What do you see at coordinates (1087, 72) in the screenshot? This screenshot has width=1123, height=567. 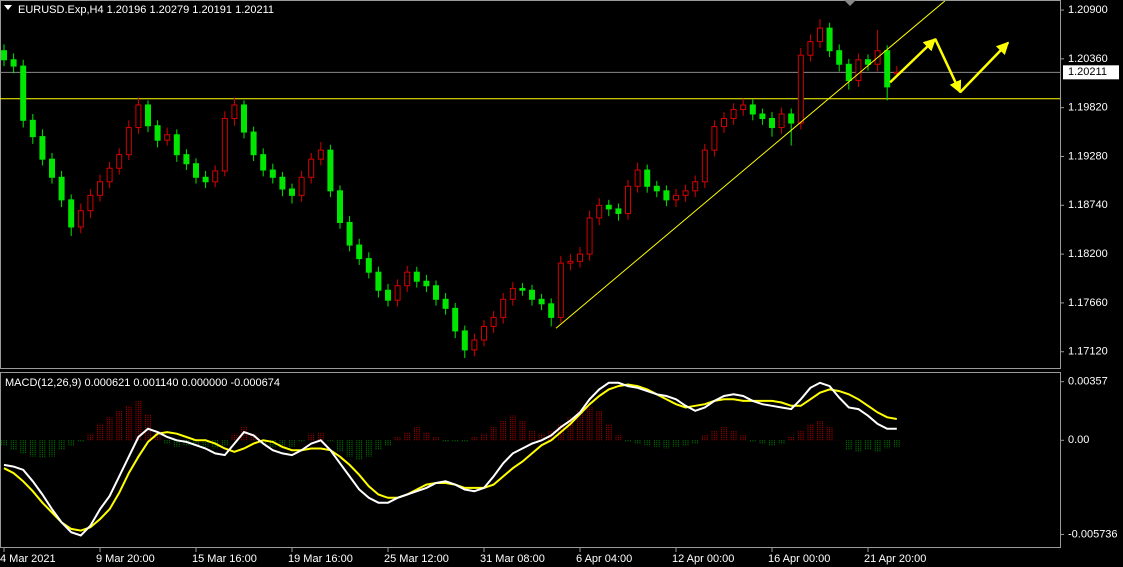 I see `current-price-label: 1.20211` at bounding box center [1087, 72].